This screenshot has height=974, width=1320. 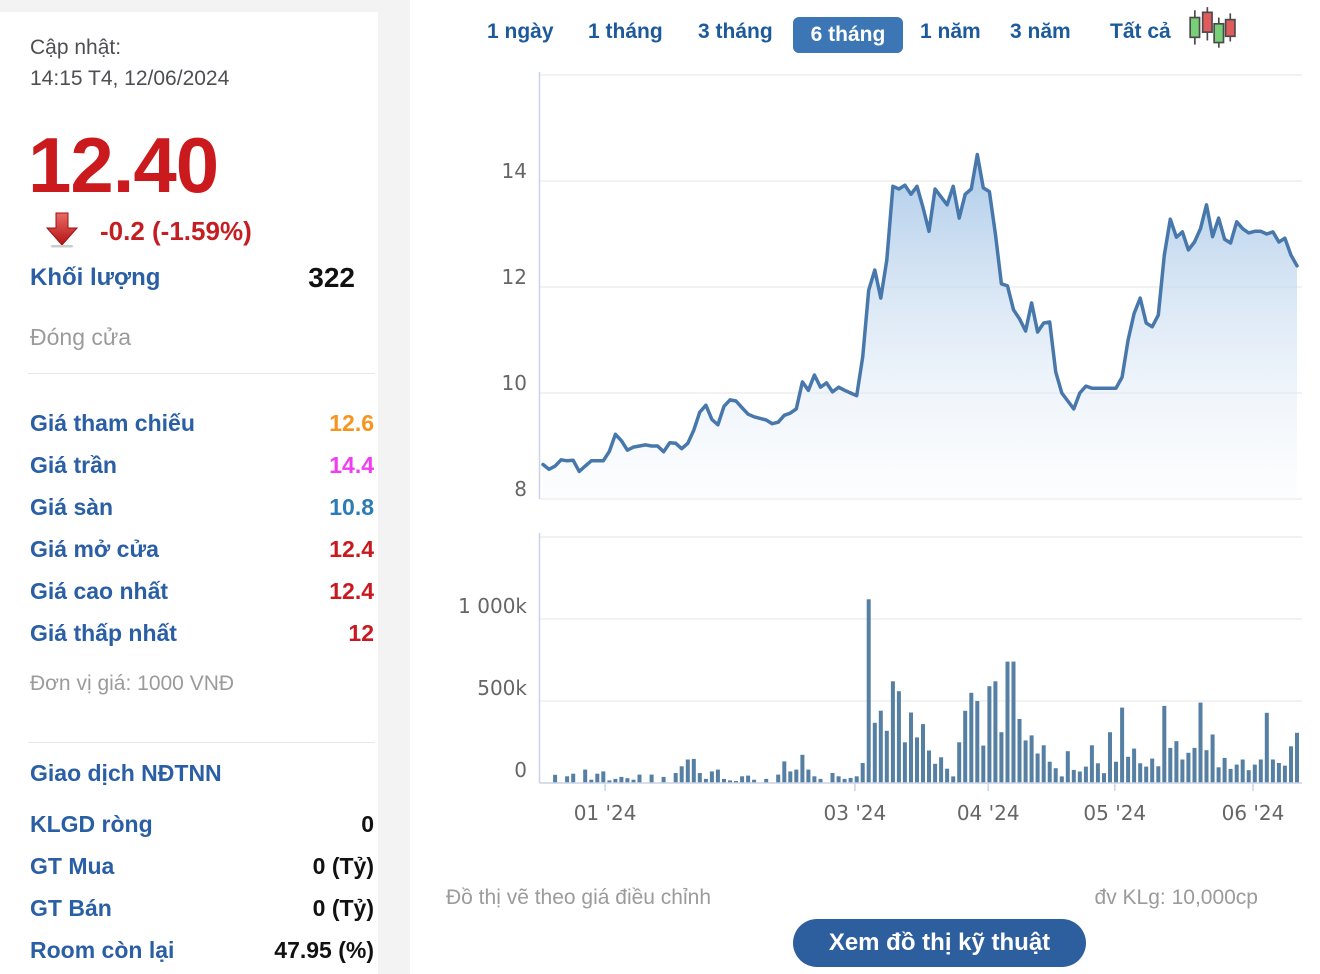 I want to click on svg-text: 03 '24, so click(x=855, y=813).